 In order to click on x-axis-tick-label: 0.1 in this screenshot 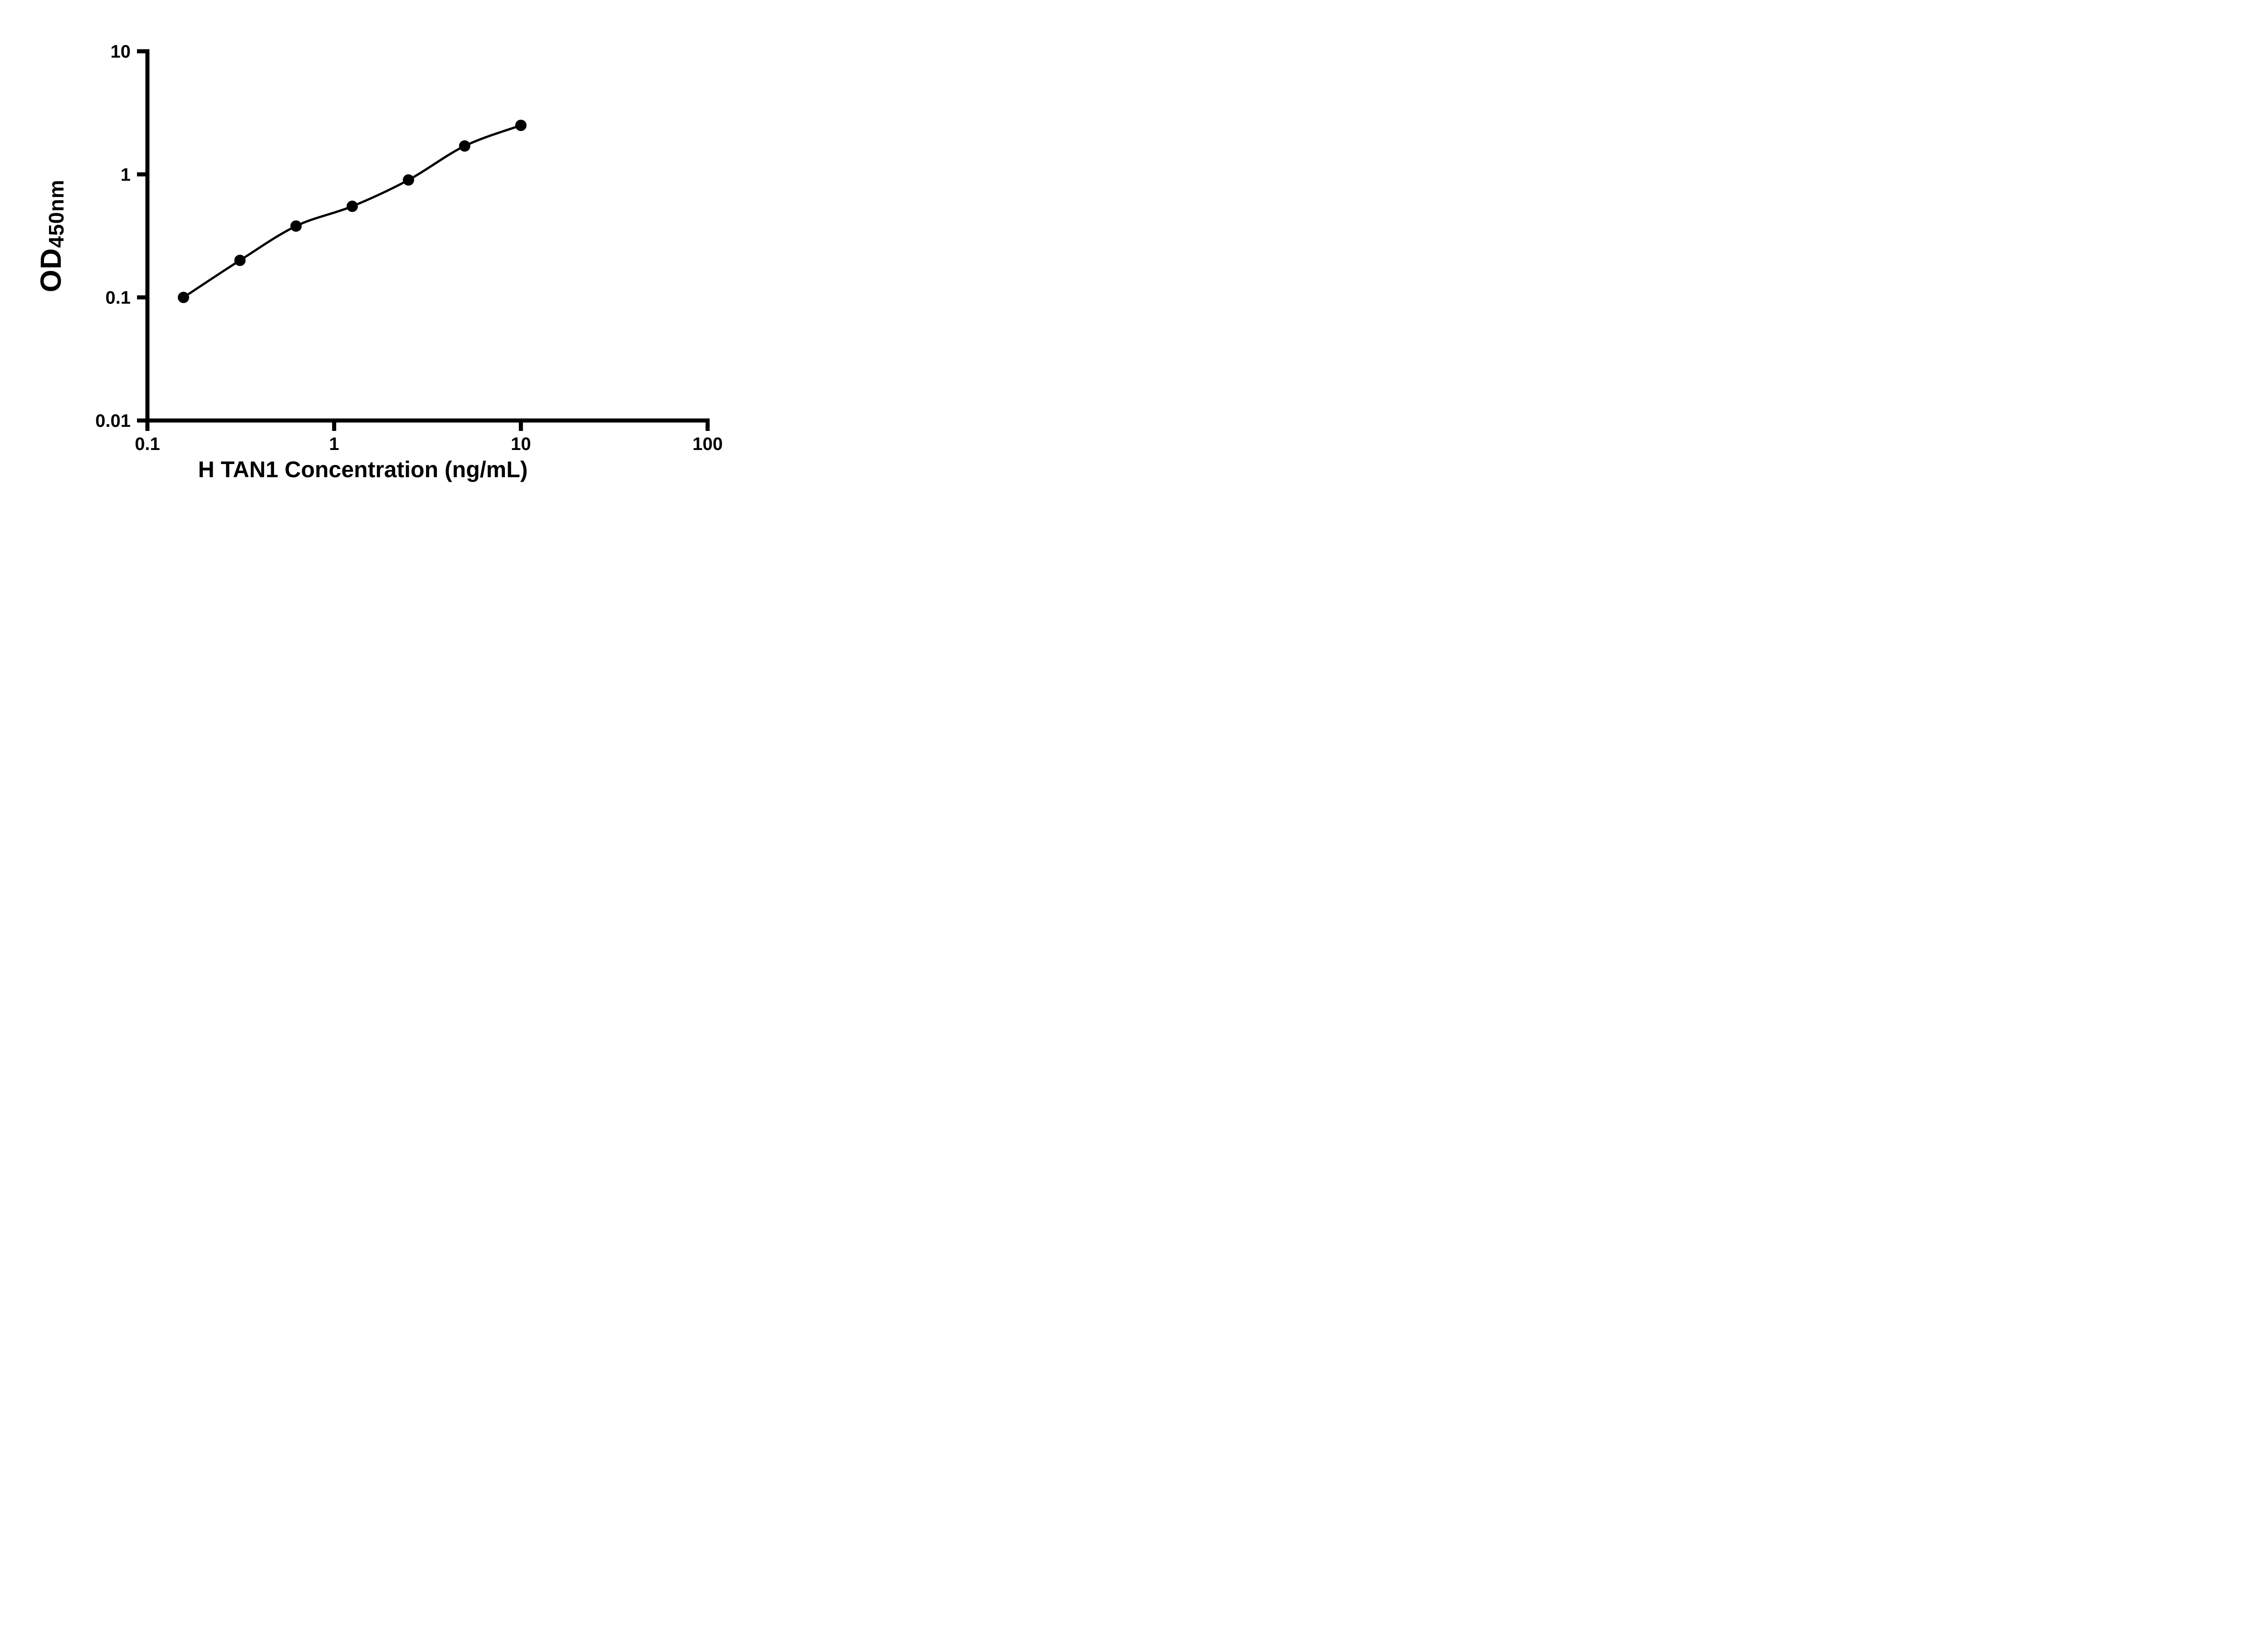, I will do `click(147, 444)`.